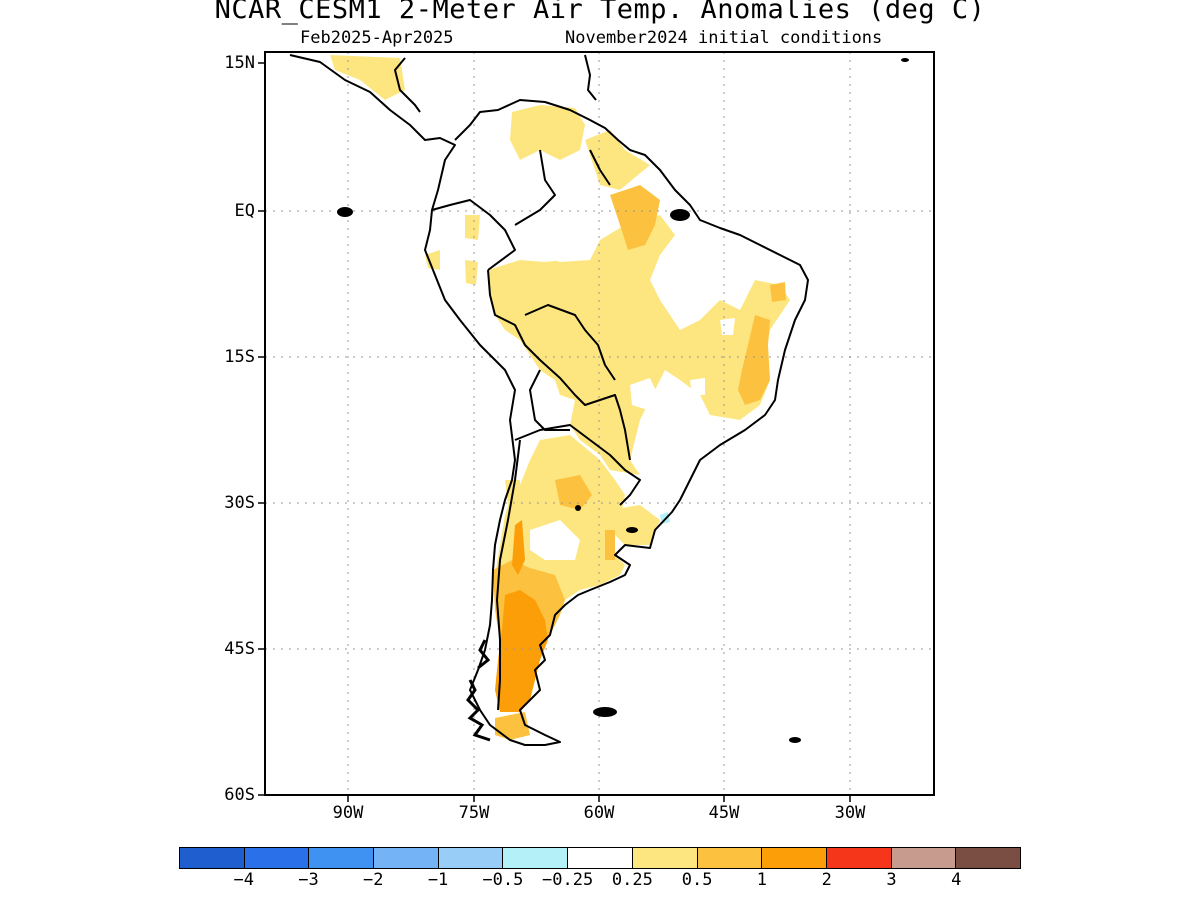  Describe the element at coordinates (243, 880) in the screenshot. I see `colorbar-tick-label: −4` at that location.